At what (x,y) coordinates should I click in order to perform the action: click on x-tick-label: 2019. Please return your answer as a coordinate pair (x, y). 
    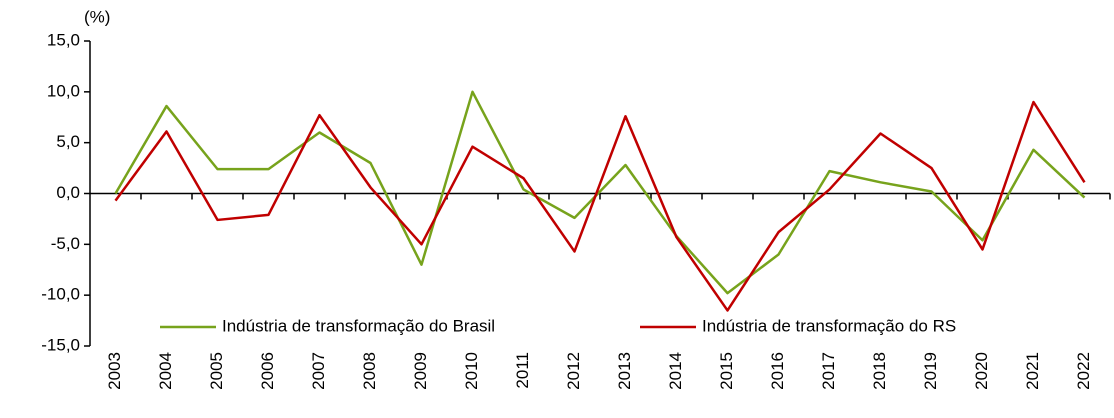
    Looking at the image, I should click on (930, 371).